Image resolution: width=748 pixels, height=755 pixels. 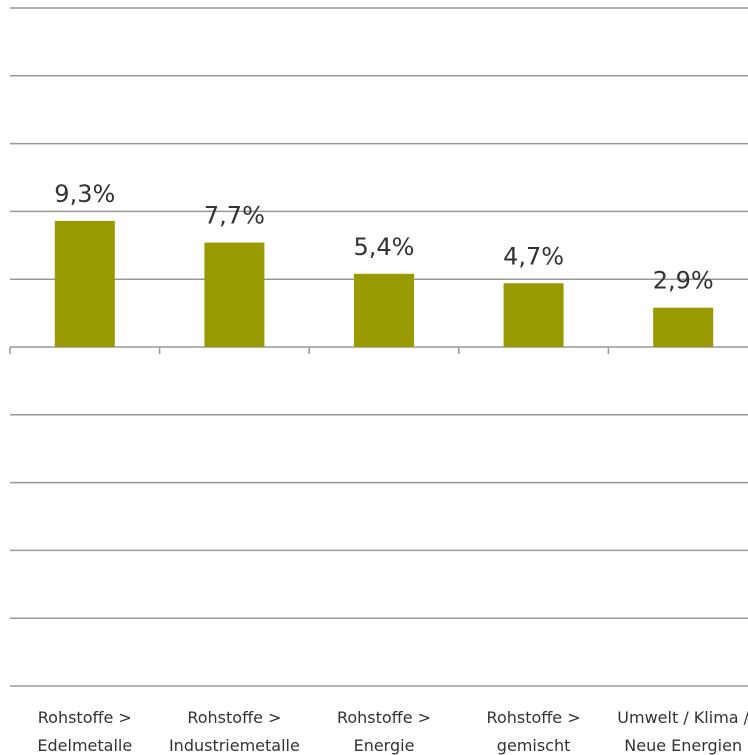 What do you see at coordinates (533, 731) in the screenshot?
I see `x-tick-label: Rohstoffe > gemischt` at bounding box center [533, 731].